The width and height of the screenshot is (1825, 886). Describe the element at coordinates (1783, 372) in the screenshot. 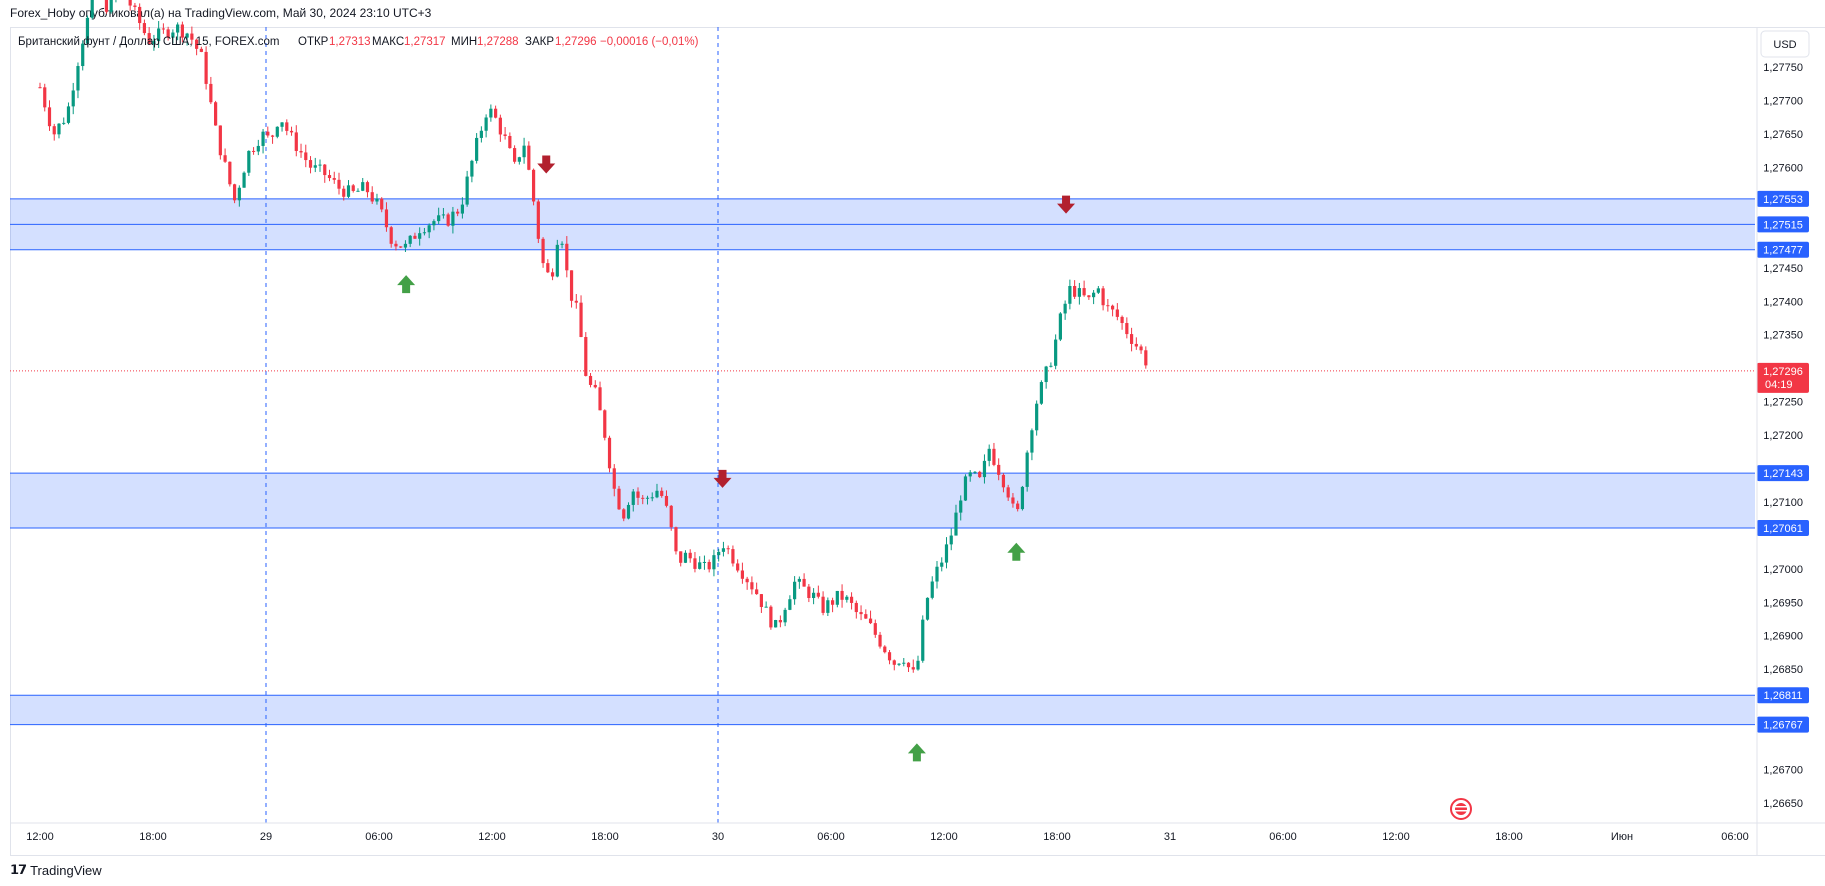

I see `last-price-value: 1,27296` at that location.